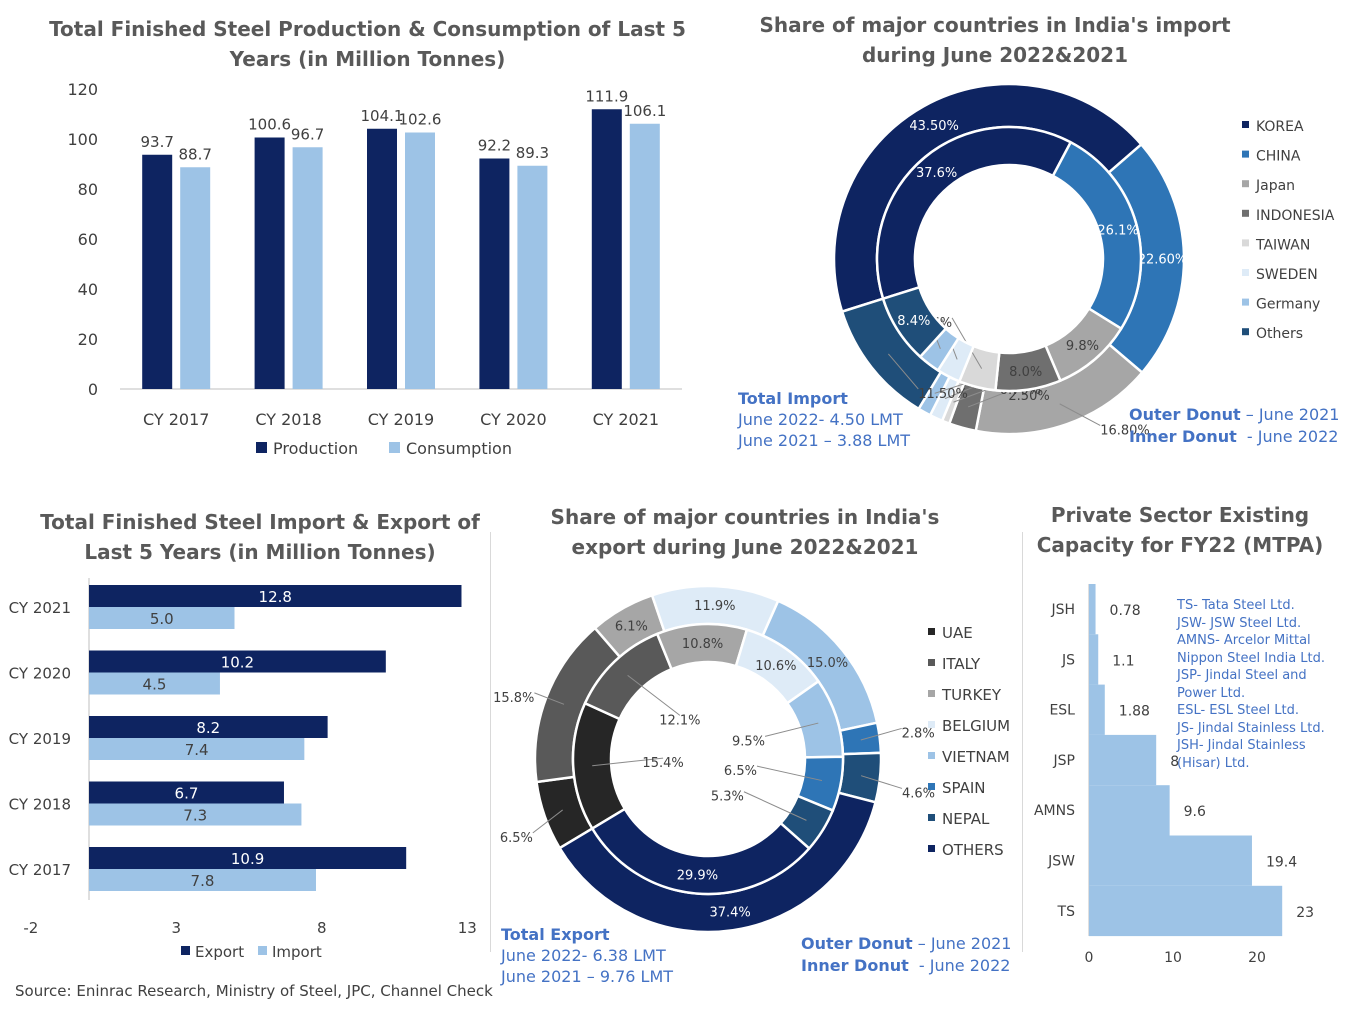 Image resolution: width=1346 pixels, height=1011 pixels. I want to click on legend-swatch-vietnam, so click(931, 755).